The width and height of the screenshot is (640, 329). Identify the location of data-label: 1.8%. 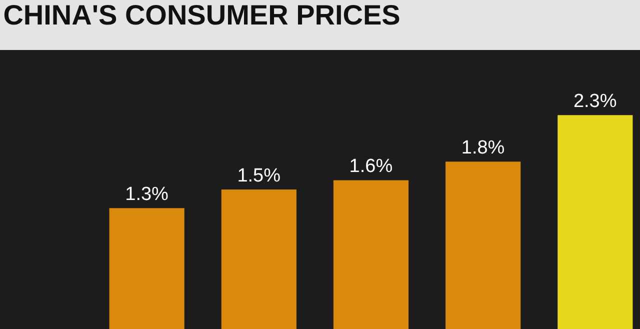
(483, 148).